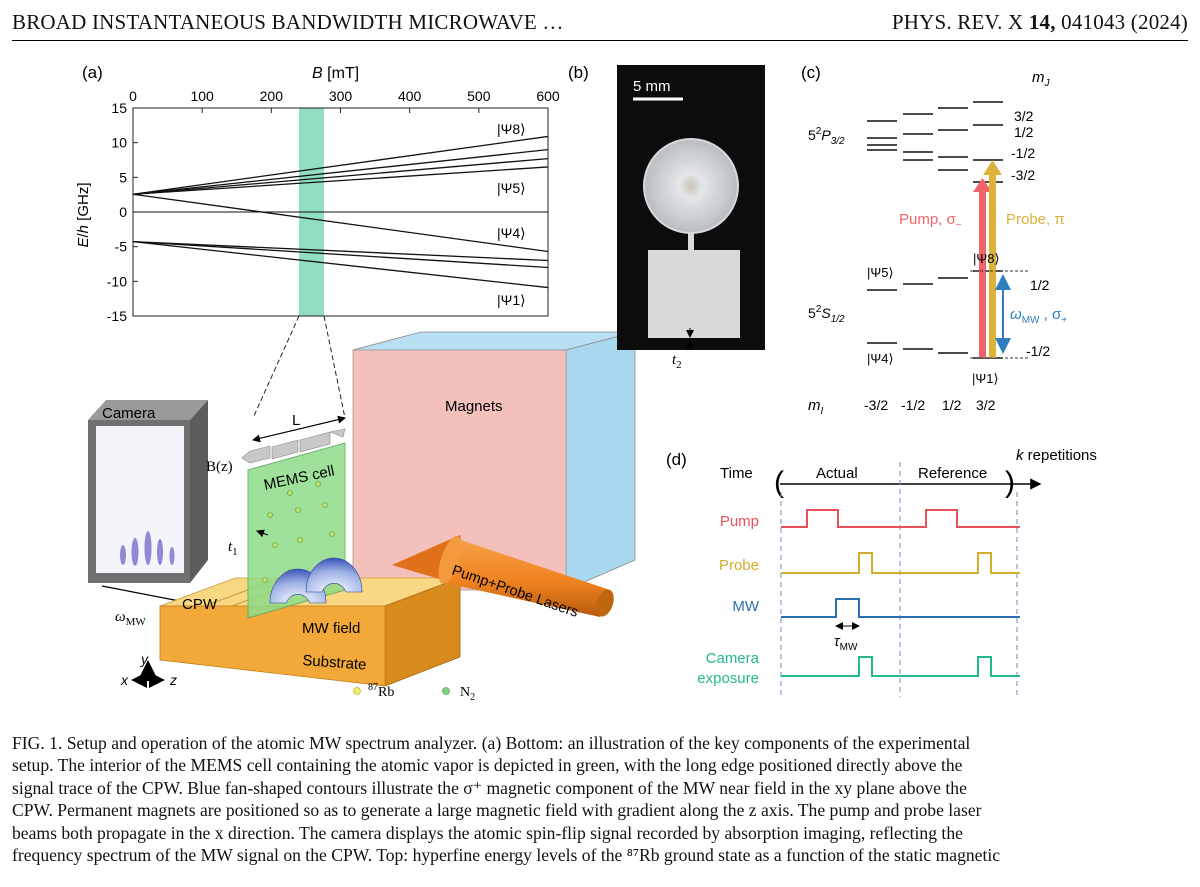 The width and height of the screenshot is (1200, 887). I want to click on x-tick-label: 300, so click(341, 96).